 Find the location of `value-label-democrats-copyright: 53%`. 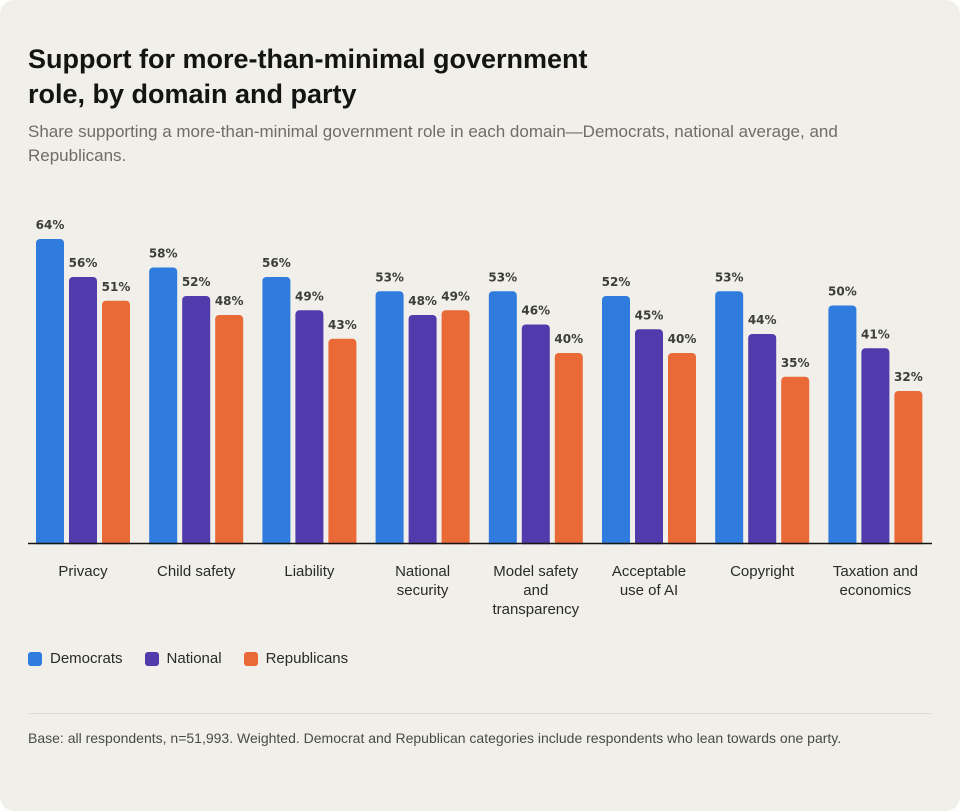

value-label-democrats-copyright: 53% is located at coordinates (729, 277).